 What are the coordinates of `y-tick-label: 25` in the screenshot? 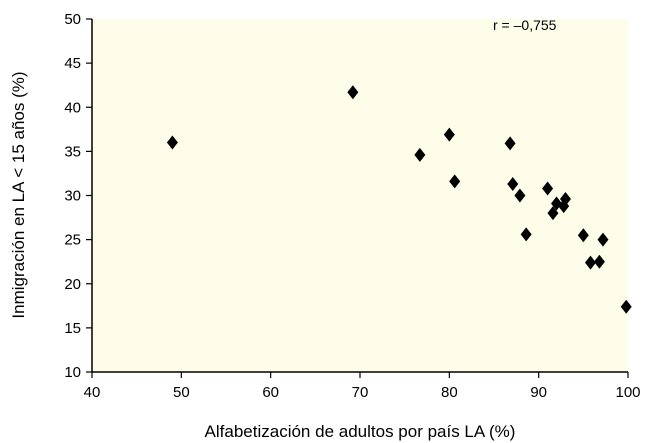 It's located at (72, 240).